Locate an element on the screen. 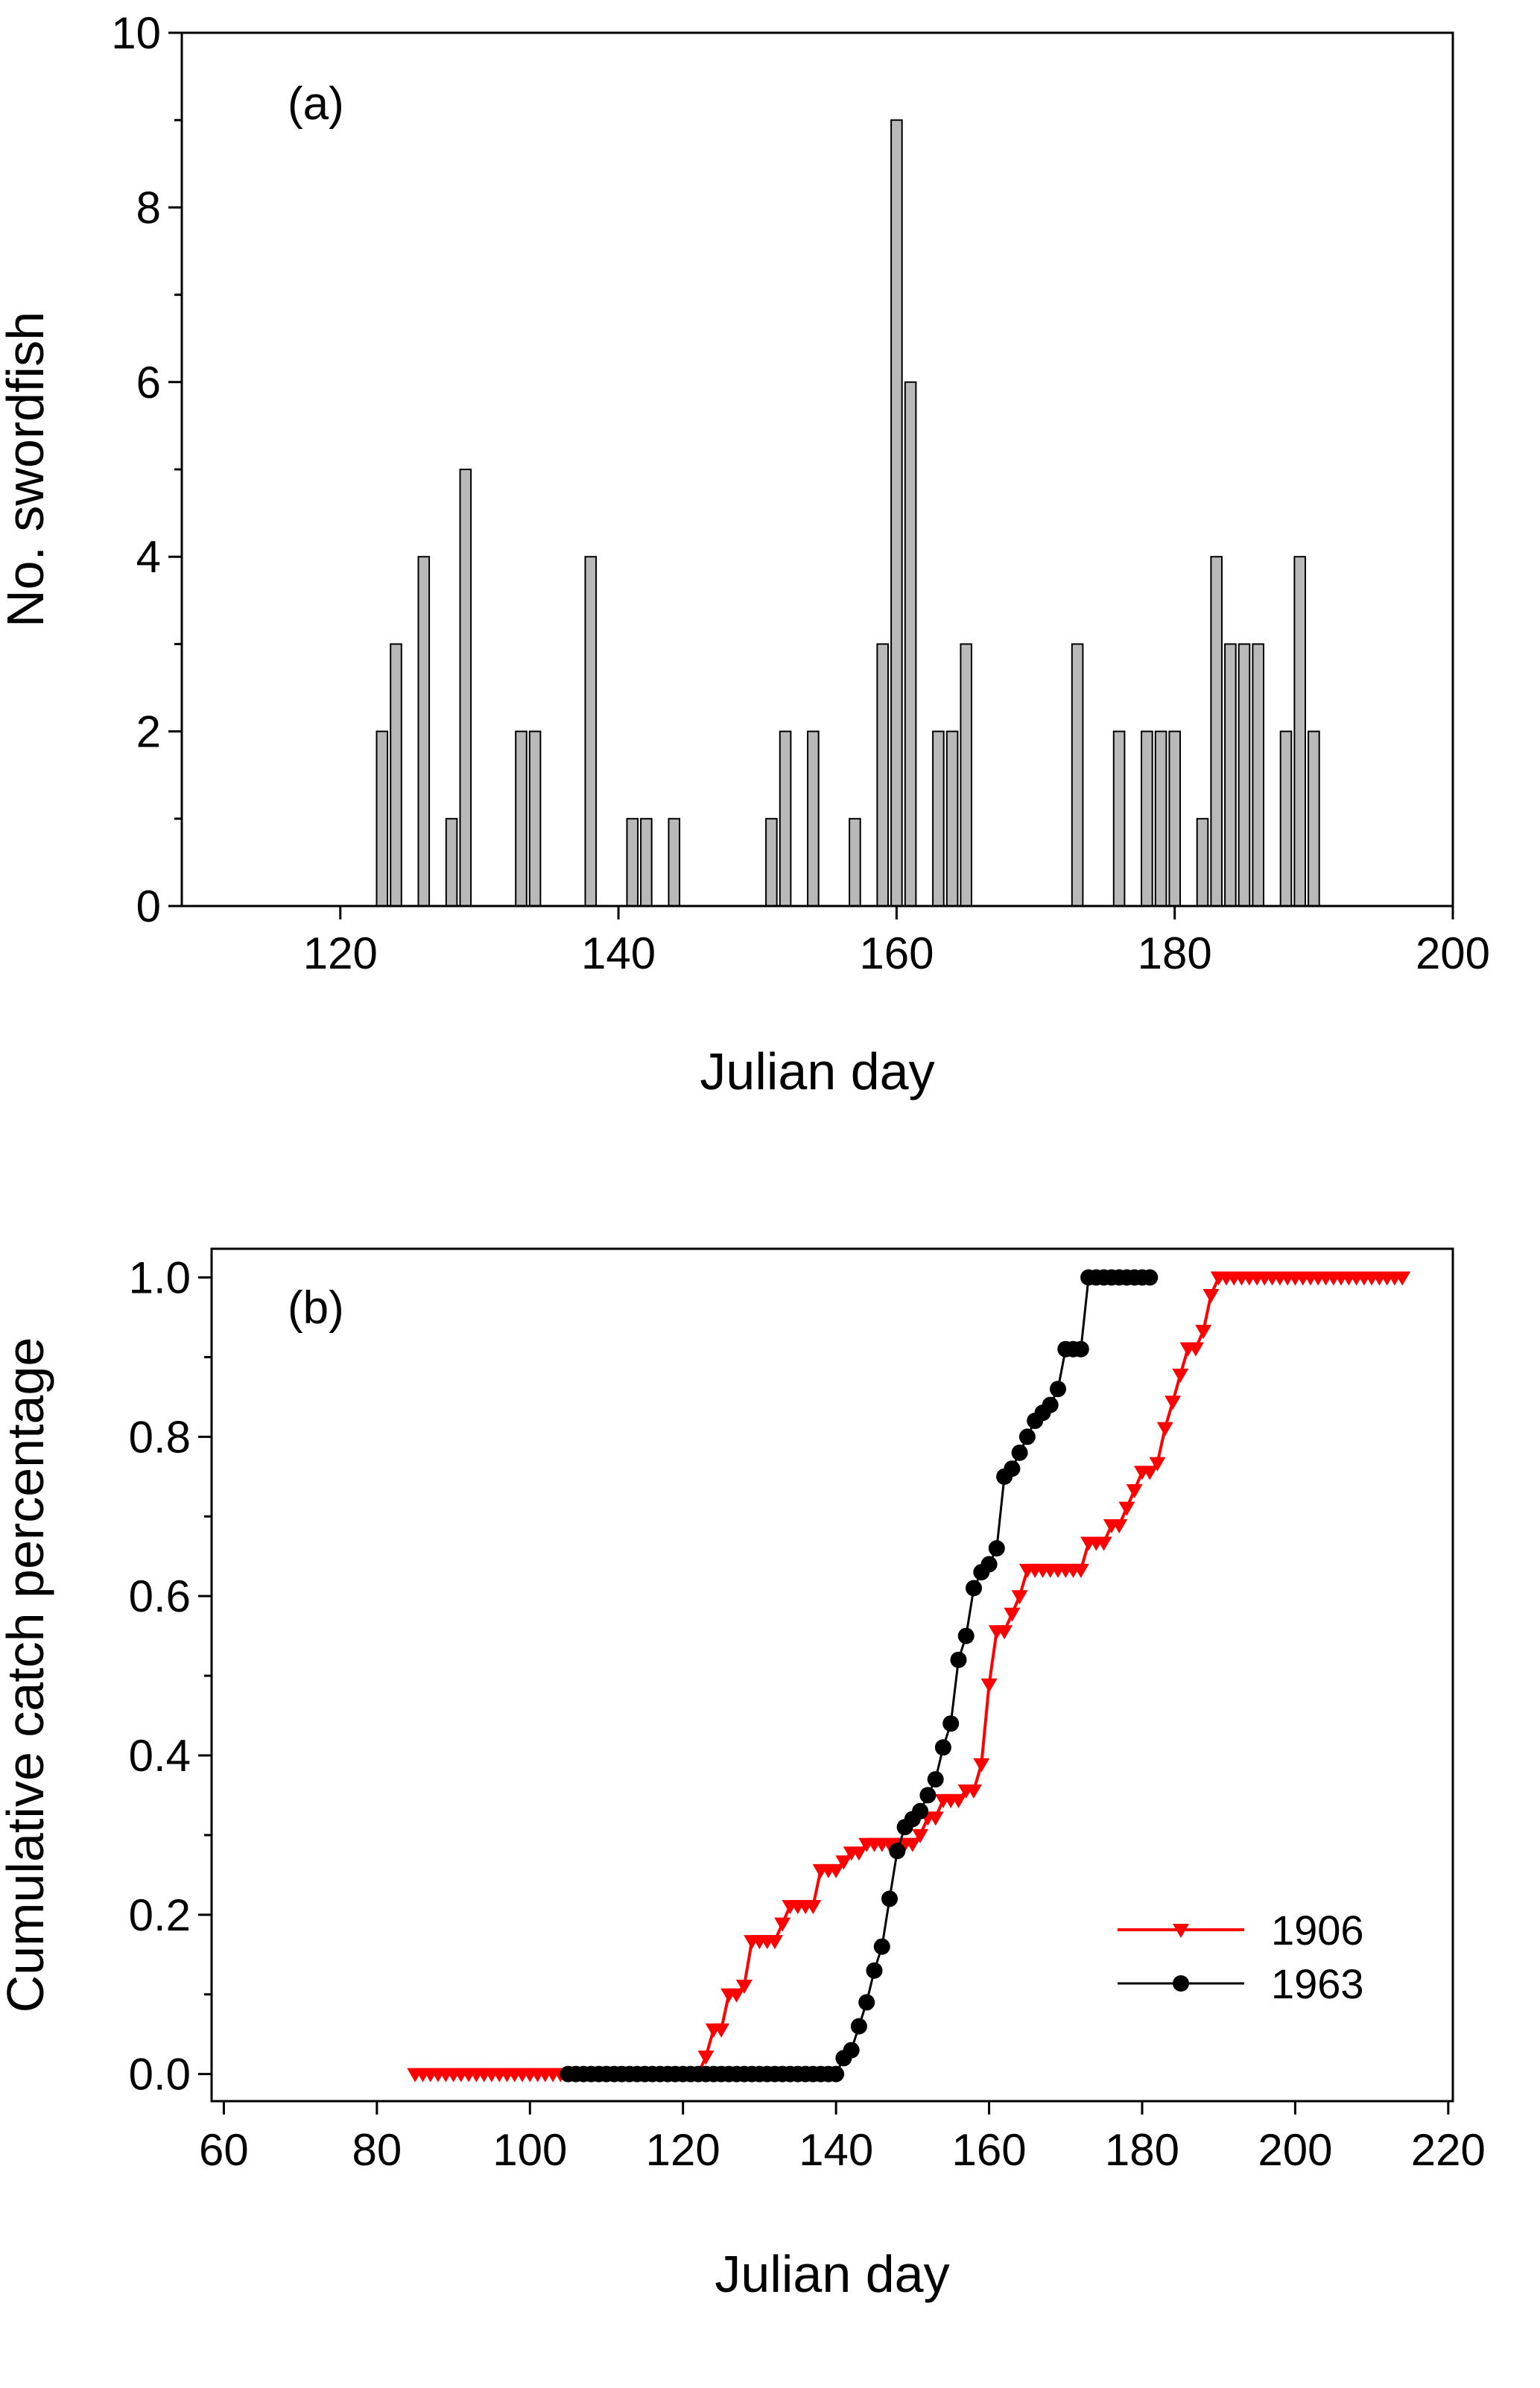 The height and width of the screenshot is (2388, 1540). x-tick-label: 220 is located at coordinates (1448, 2150).